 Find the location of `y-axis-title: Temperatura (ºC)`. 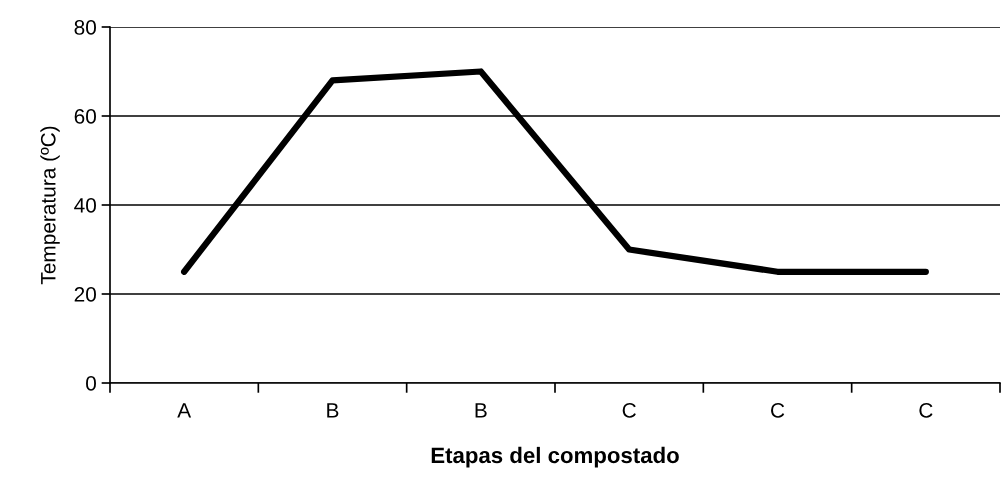

y-axis-title: Temperatura (ºC) is located at coordinates (50, 205).